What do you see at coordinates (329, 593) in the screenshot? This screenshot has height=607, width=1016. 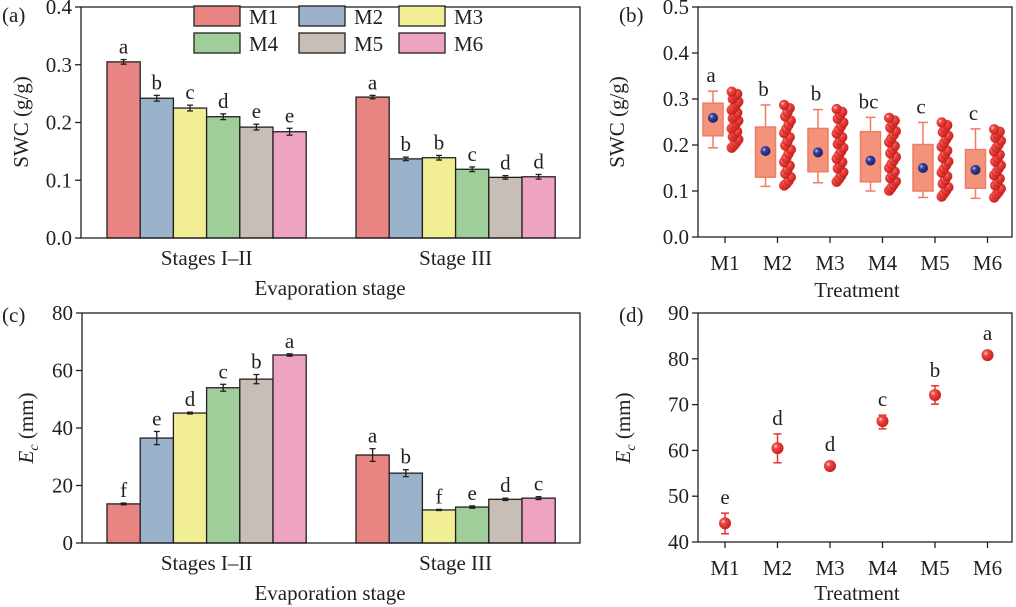 I see `panel-c-x-axis-label: Evaporation stage` at bounding box center [329, 593].